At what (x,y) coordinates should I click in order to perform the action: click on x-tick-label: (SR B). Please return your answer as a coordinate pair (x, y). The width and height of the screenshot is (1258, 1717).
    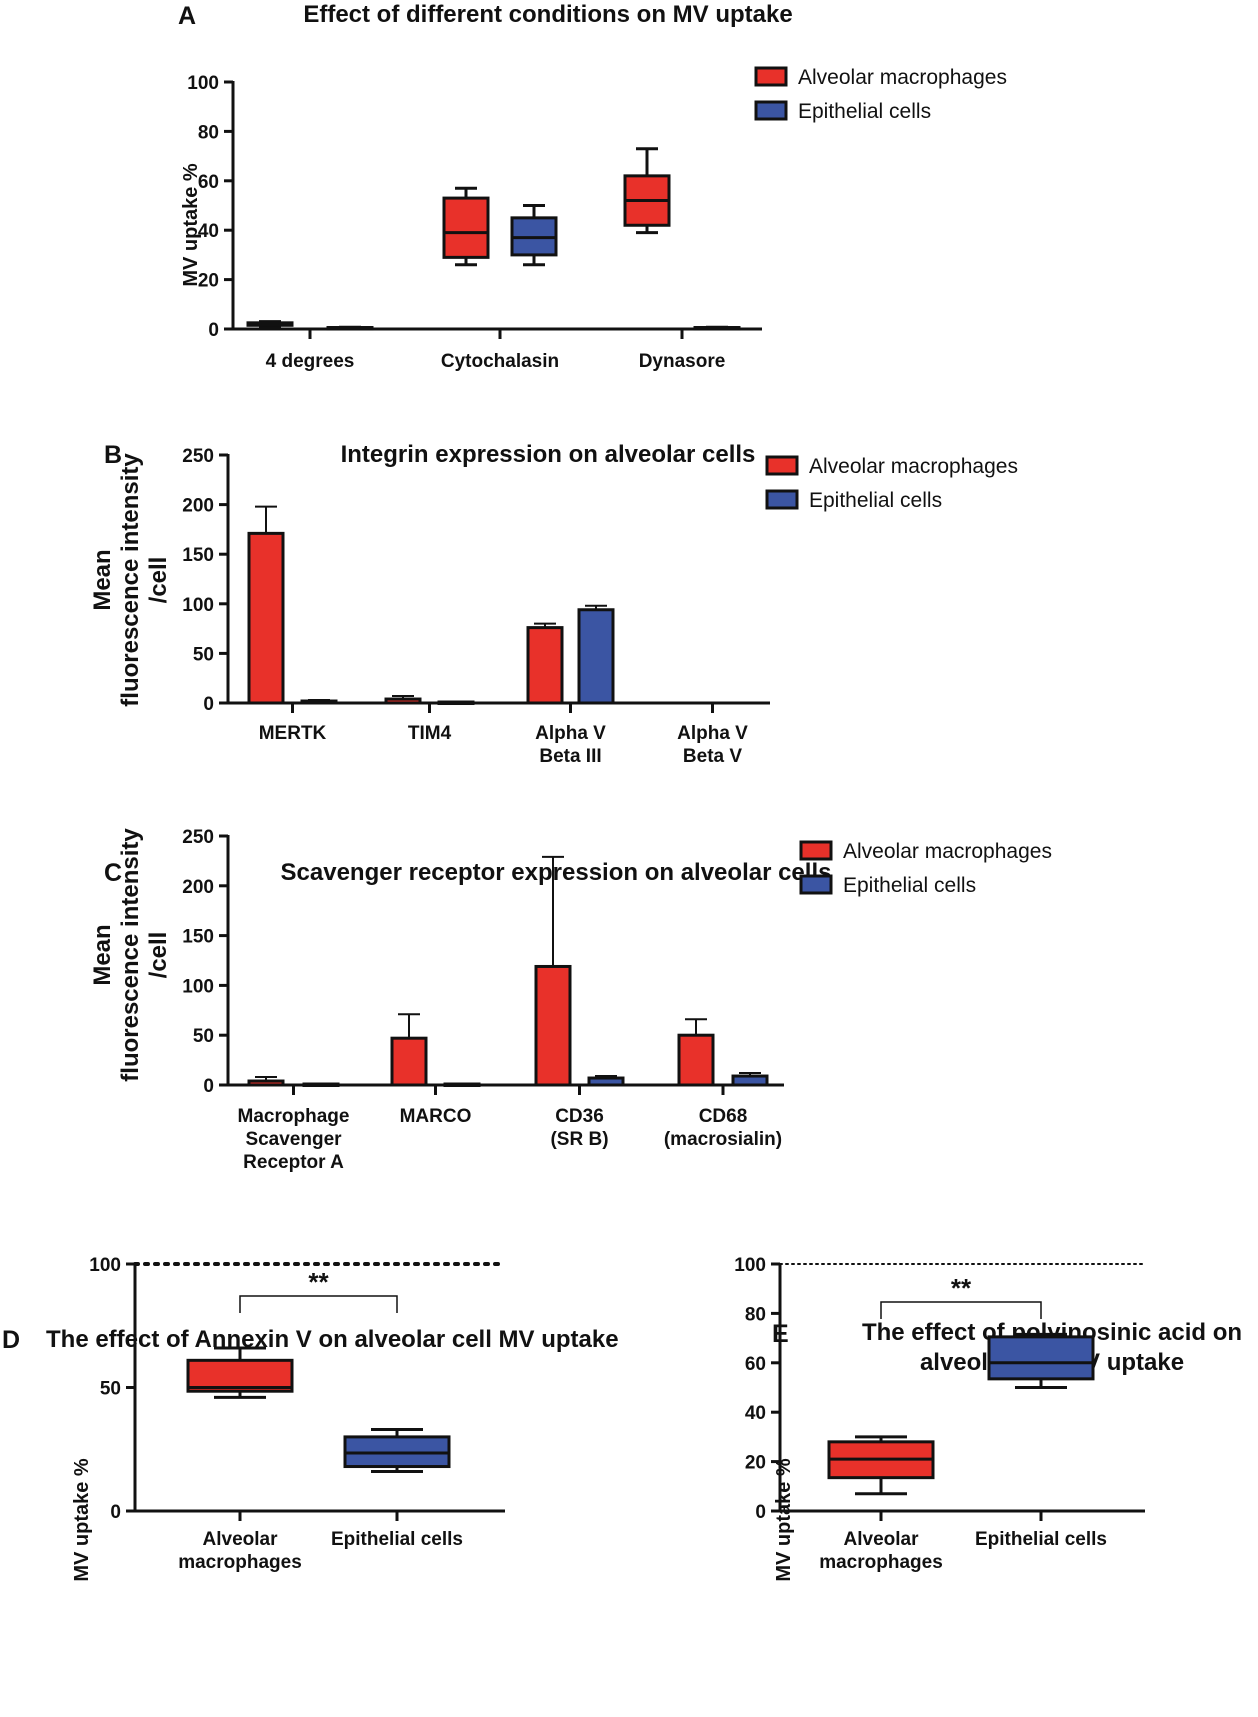
    Looking at the image, I should click on (579, 1139).